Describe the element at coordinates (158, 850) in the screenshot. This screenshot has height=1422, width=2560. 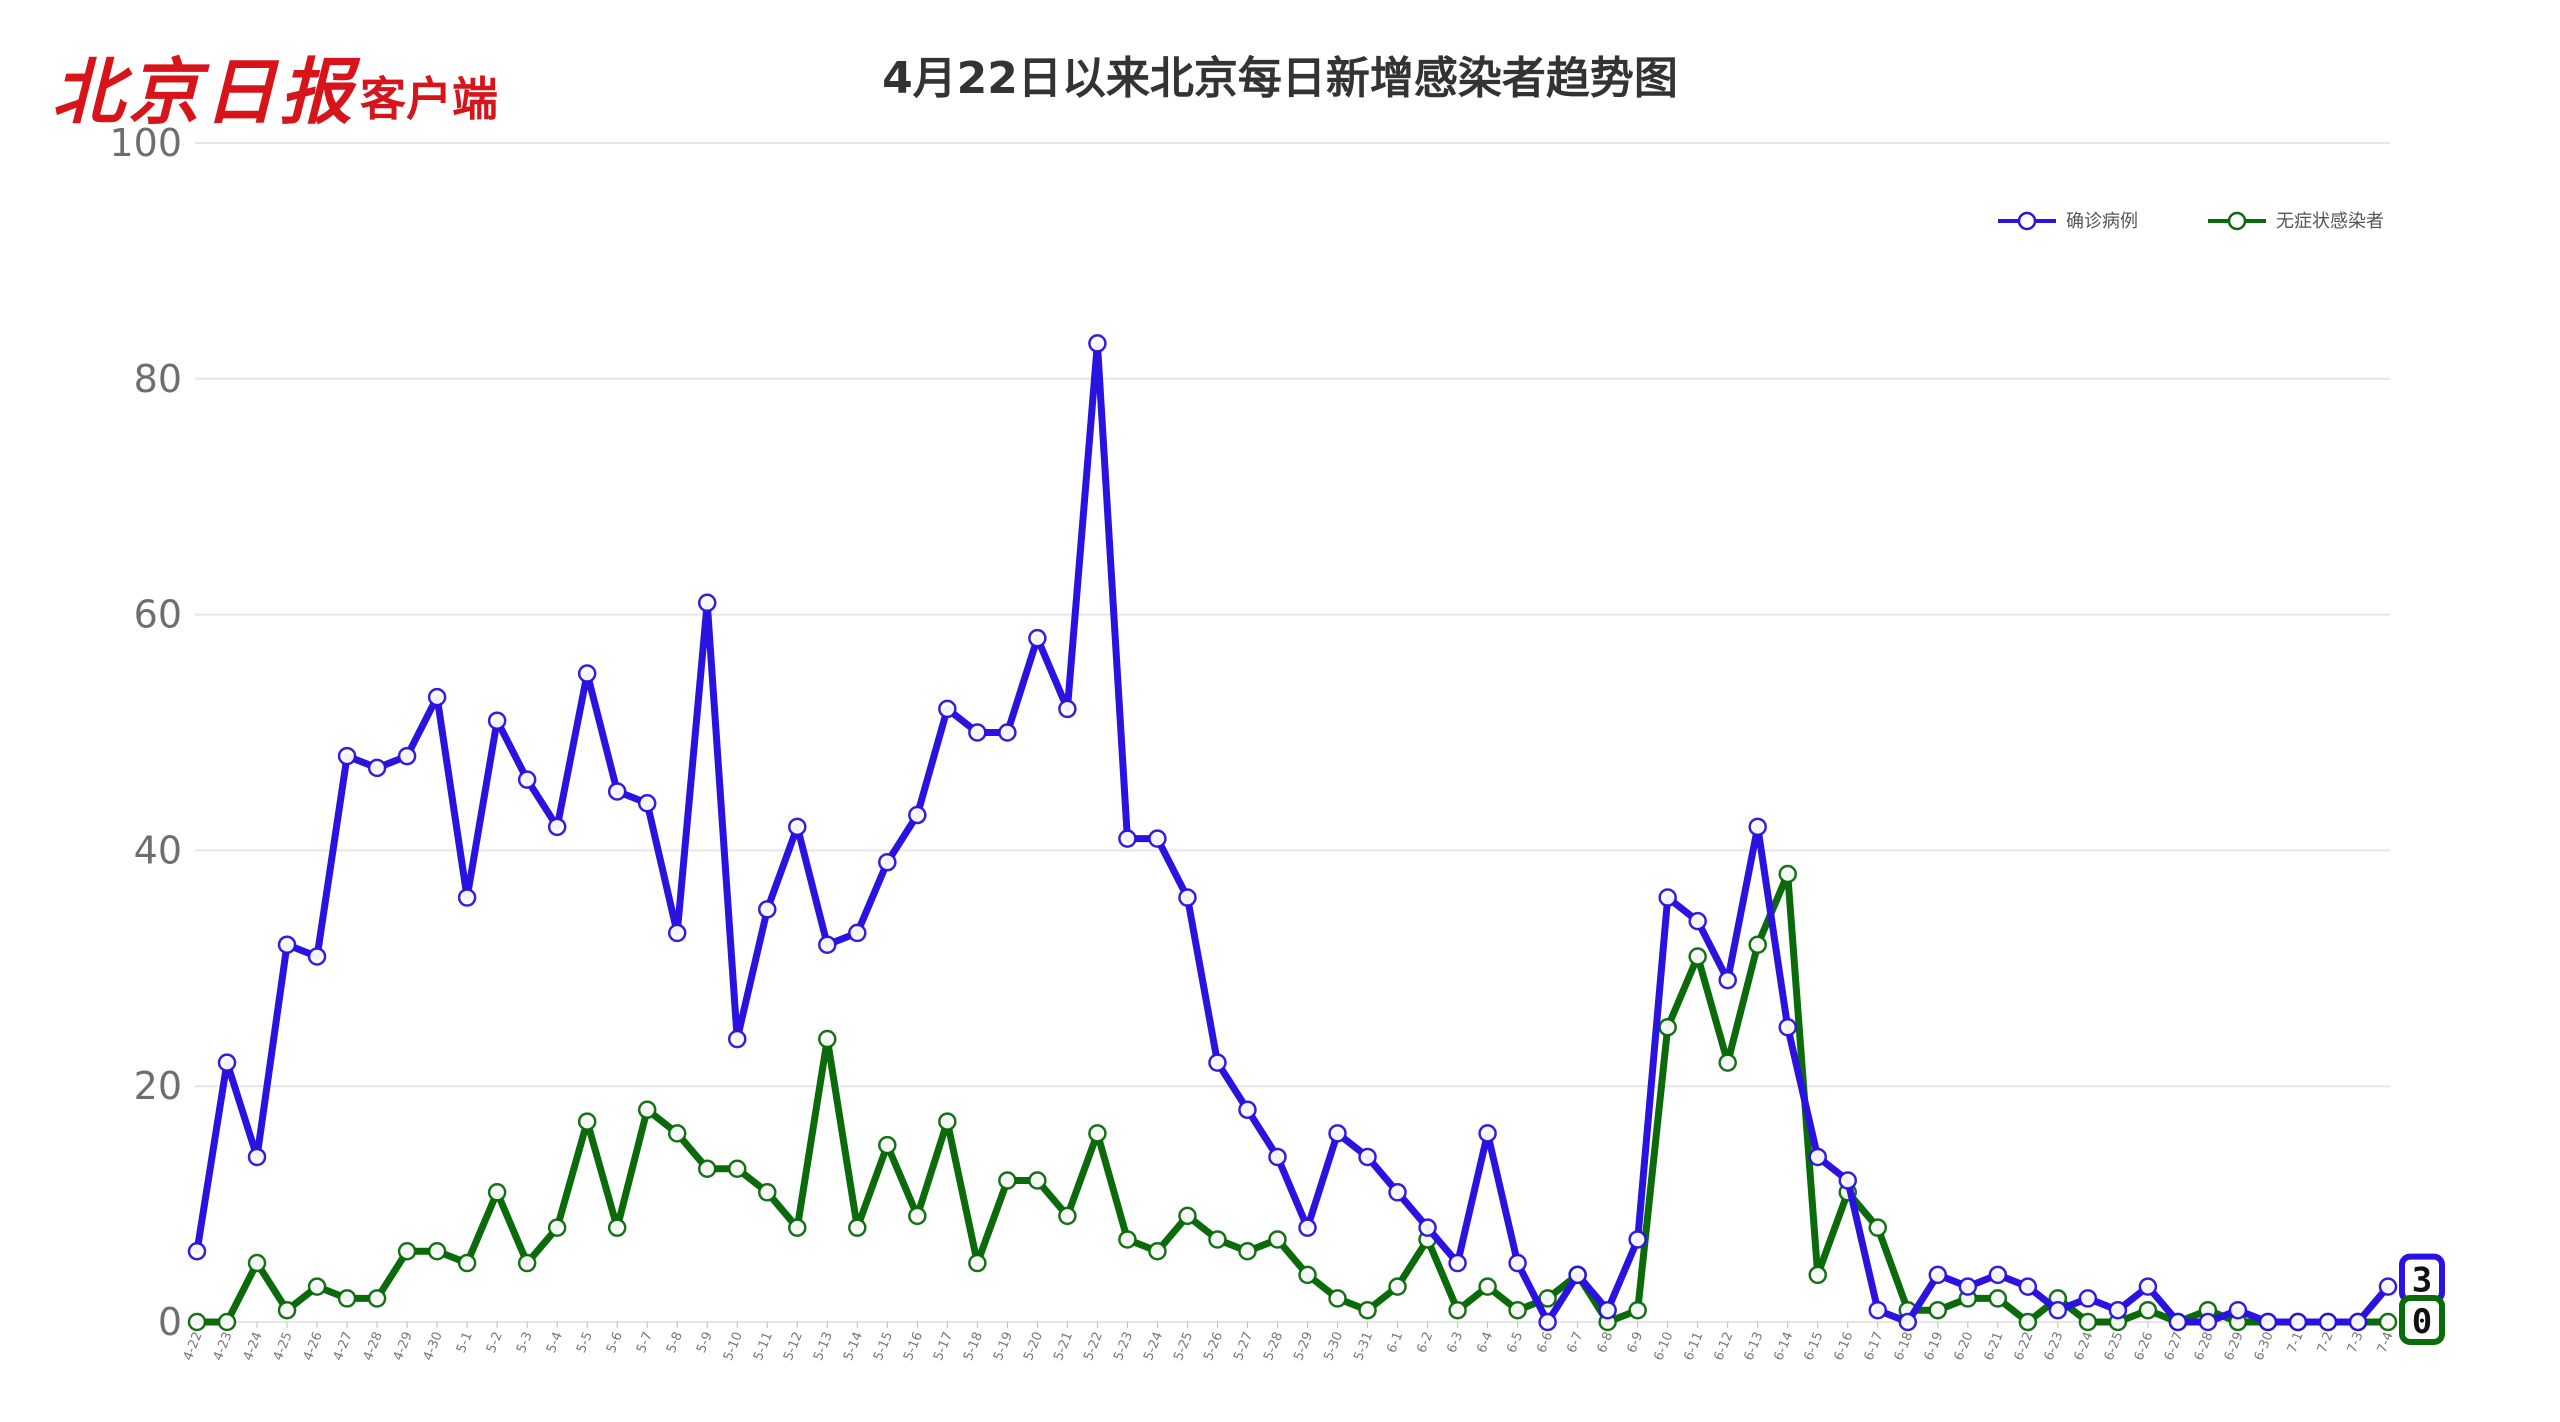
I see `y-tick-label: 40` at that location.